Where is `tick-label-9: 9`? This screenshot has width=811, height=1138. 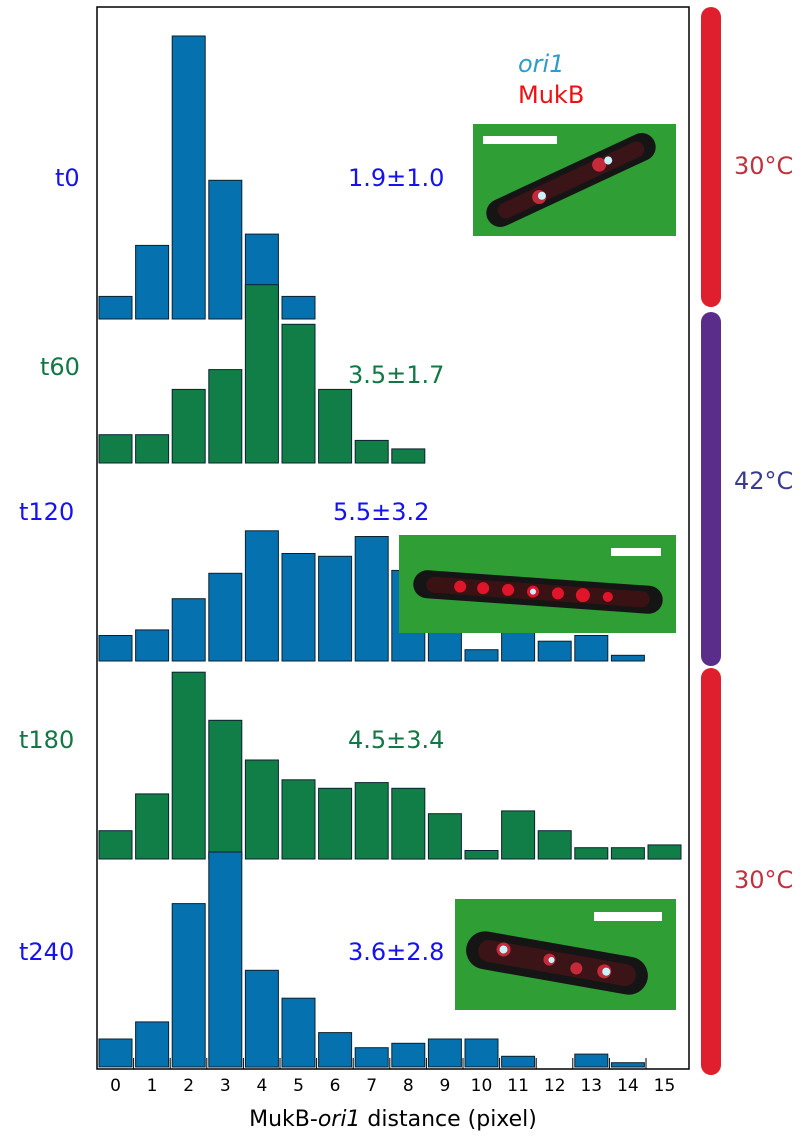 tick-label-9: 9 is located at coordinates (444, 1086).